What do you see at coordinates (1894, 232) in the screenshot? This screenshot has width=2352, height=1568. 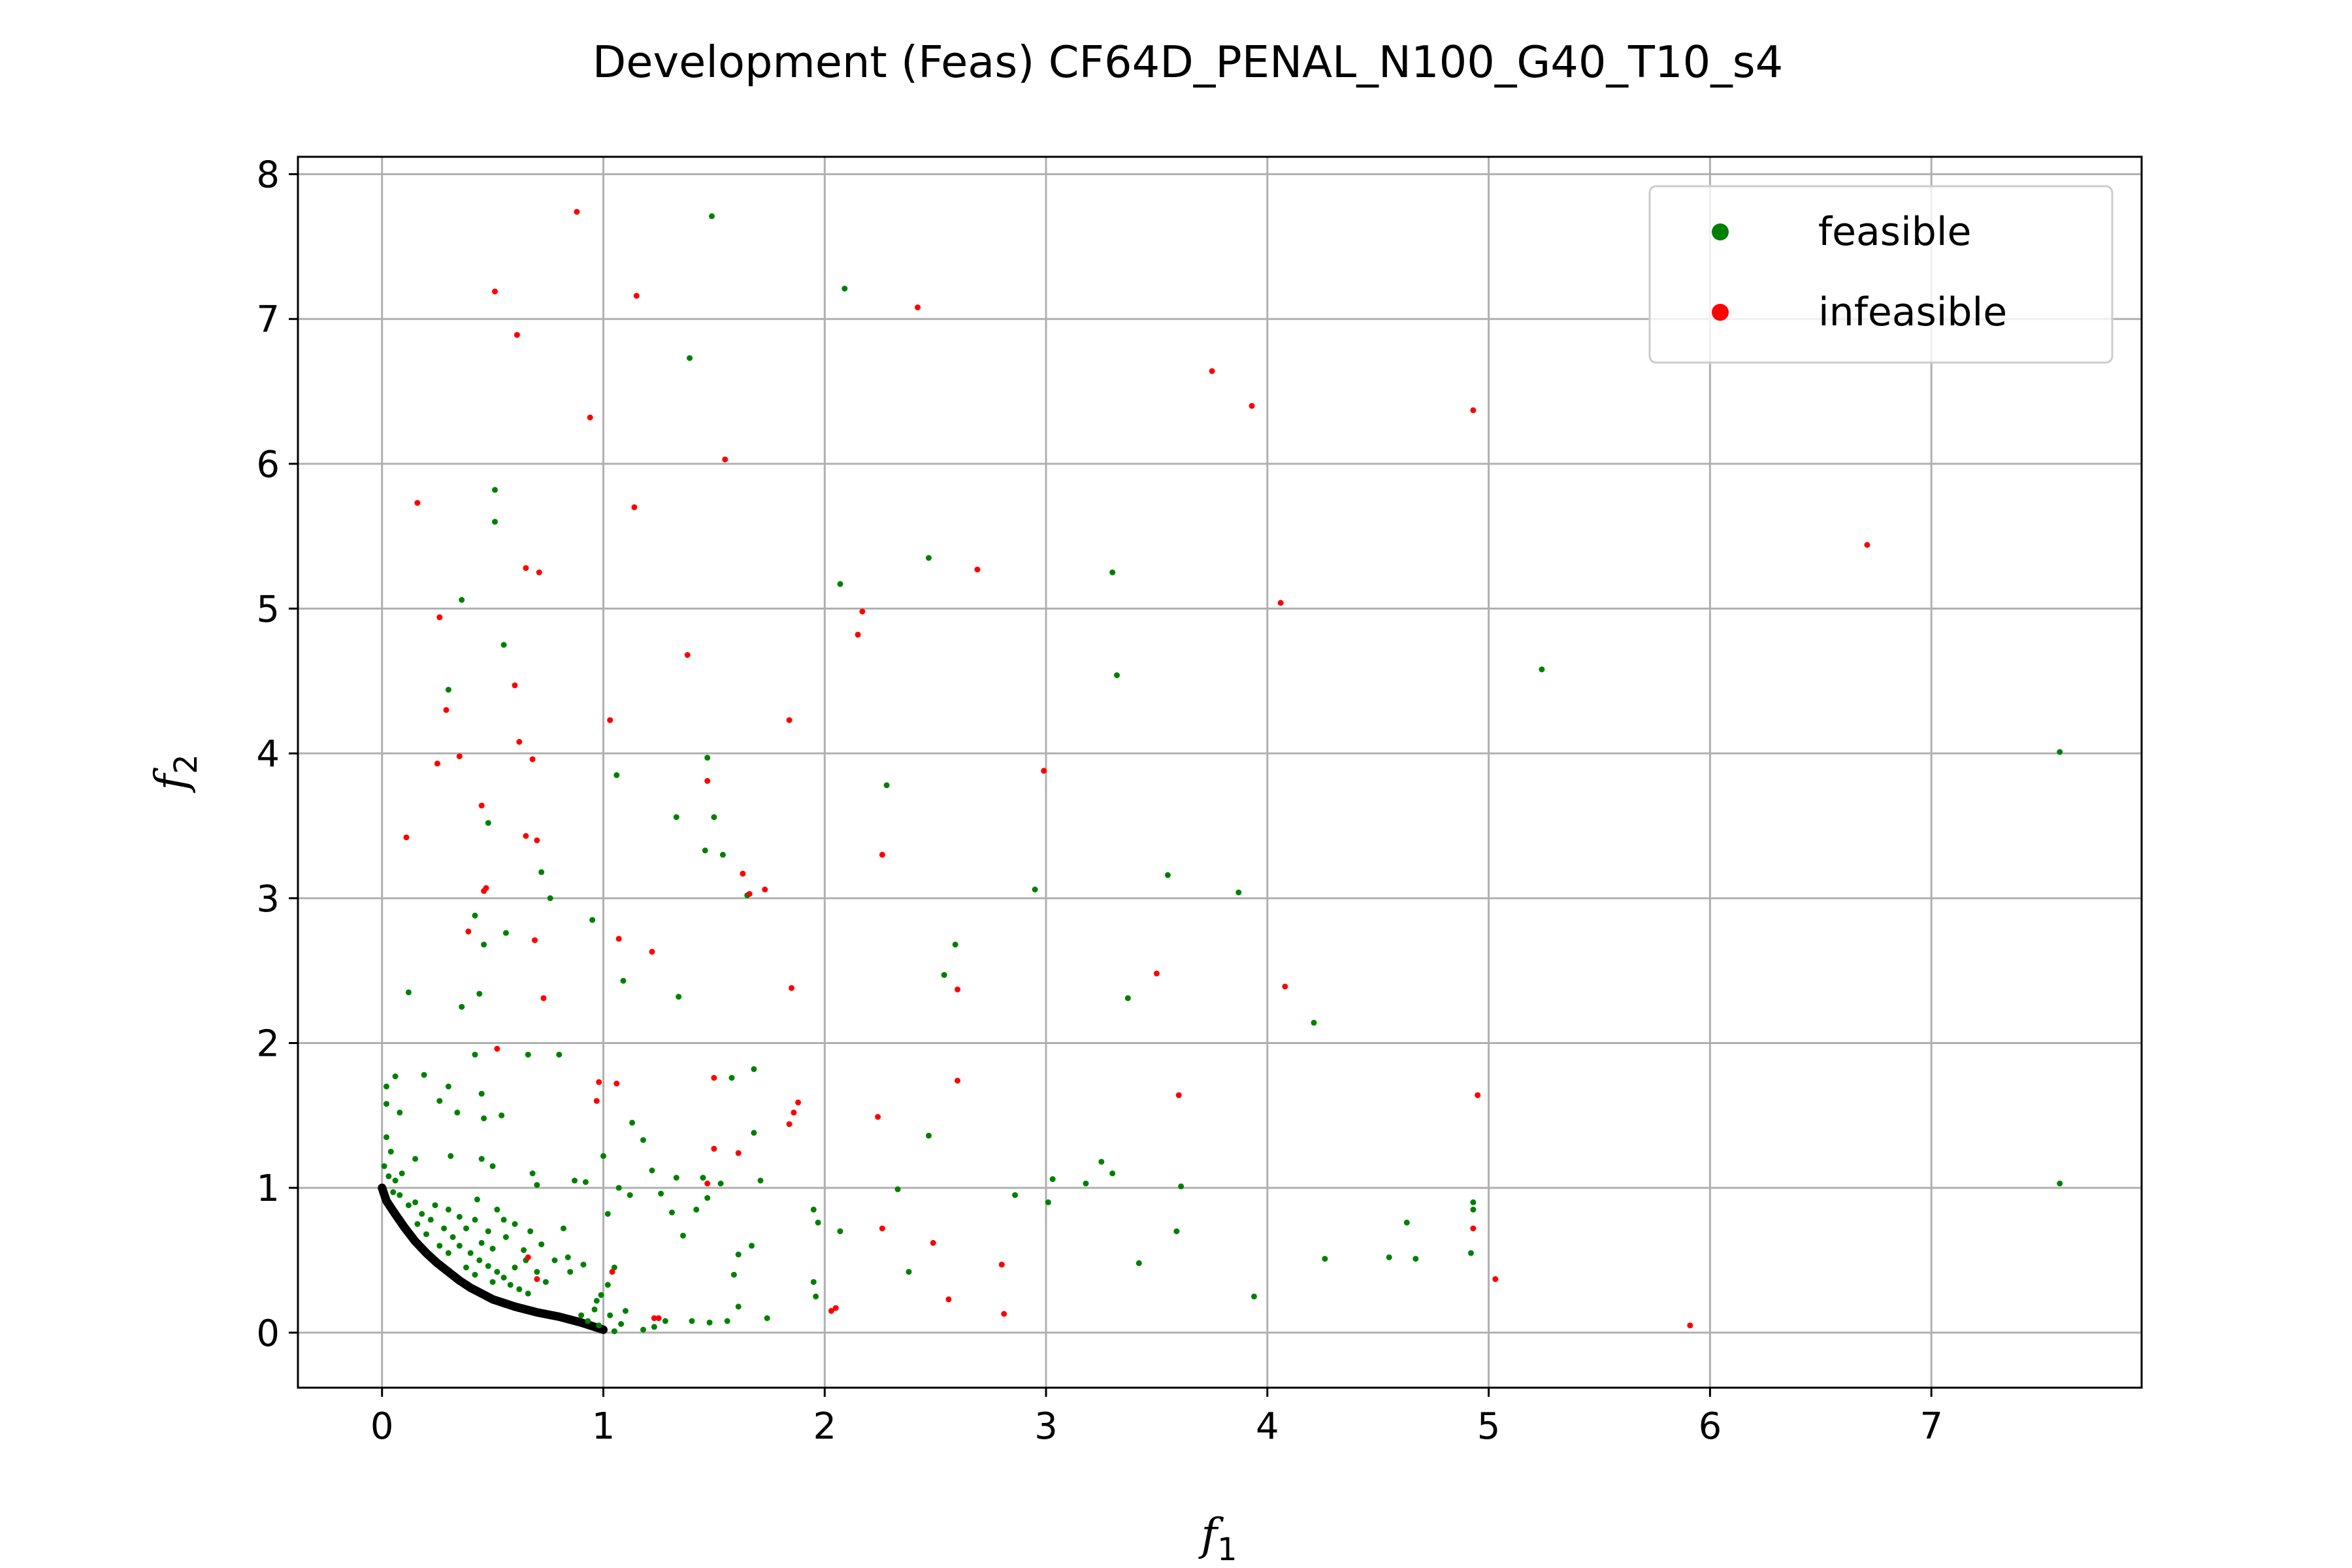 I see `legend-label-feasible: feasible` at bounding box center [1894, 232].